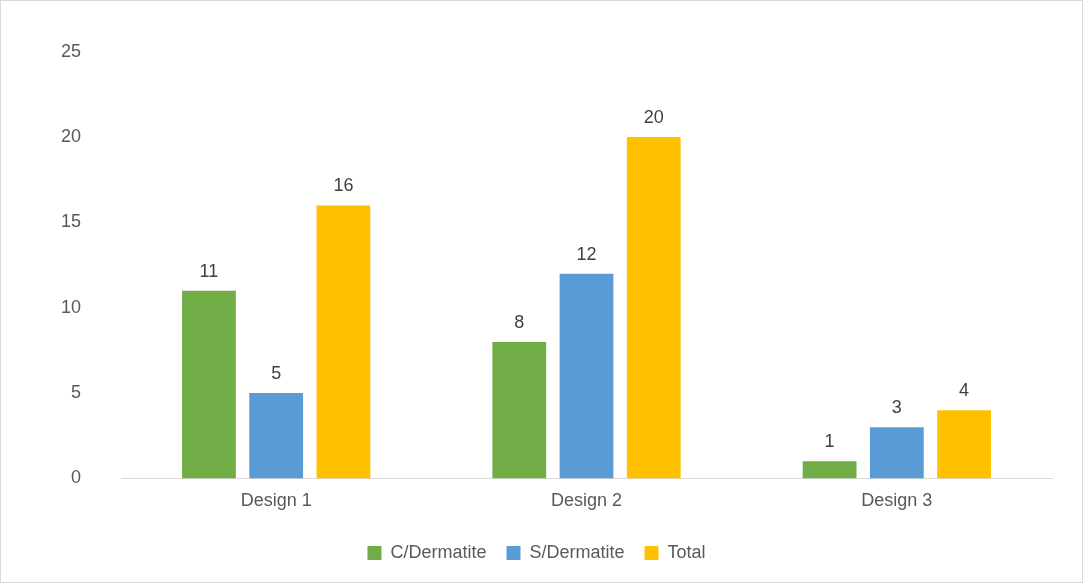 This screenshot has width=1083, height=583. Describe the element at coordinates (76, 392) in the screenshot. I see `y-tick-label: 5` at that location.